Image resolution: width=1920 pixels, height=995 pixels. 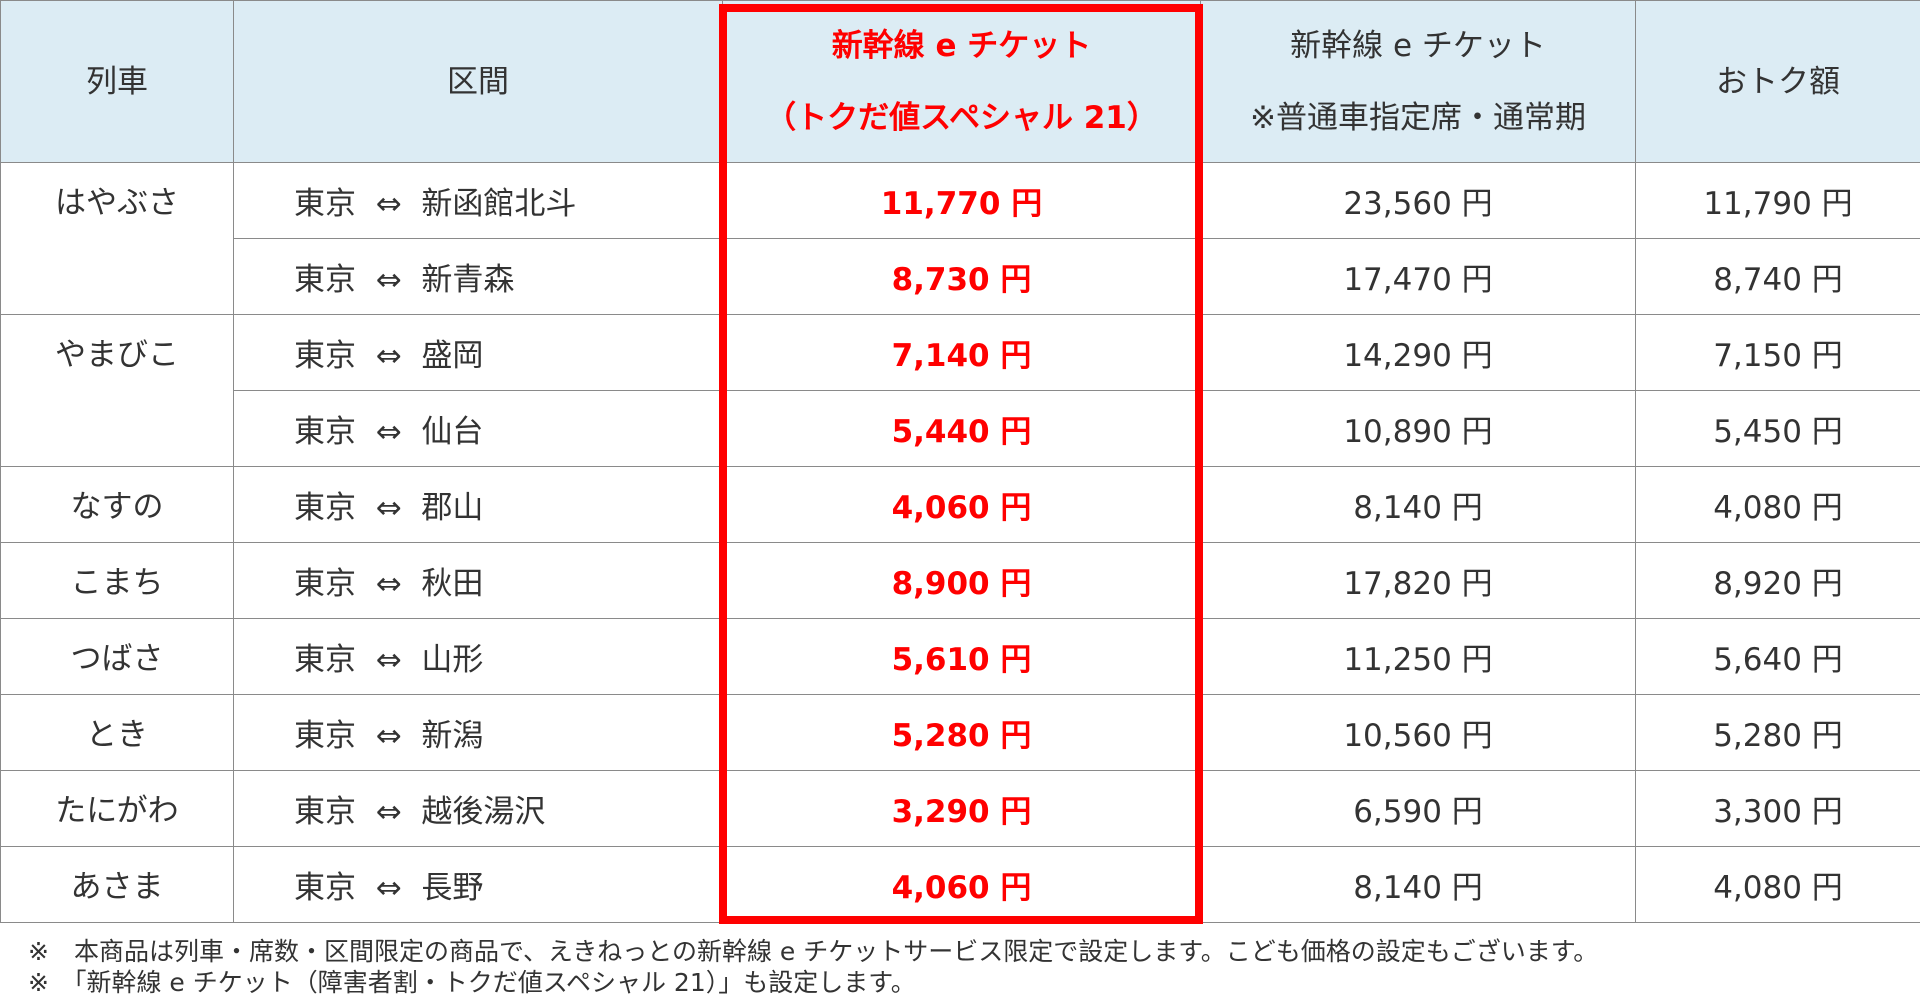 I want to click on route: 東京 ⇔ 新青森, so click(x=478, y=276).